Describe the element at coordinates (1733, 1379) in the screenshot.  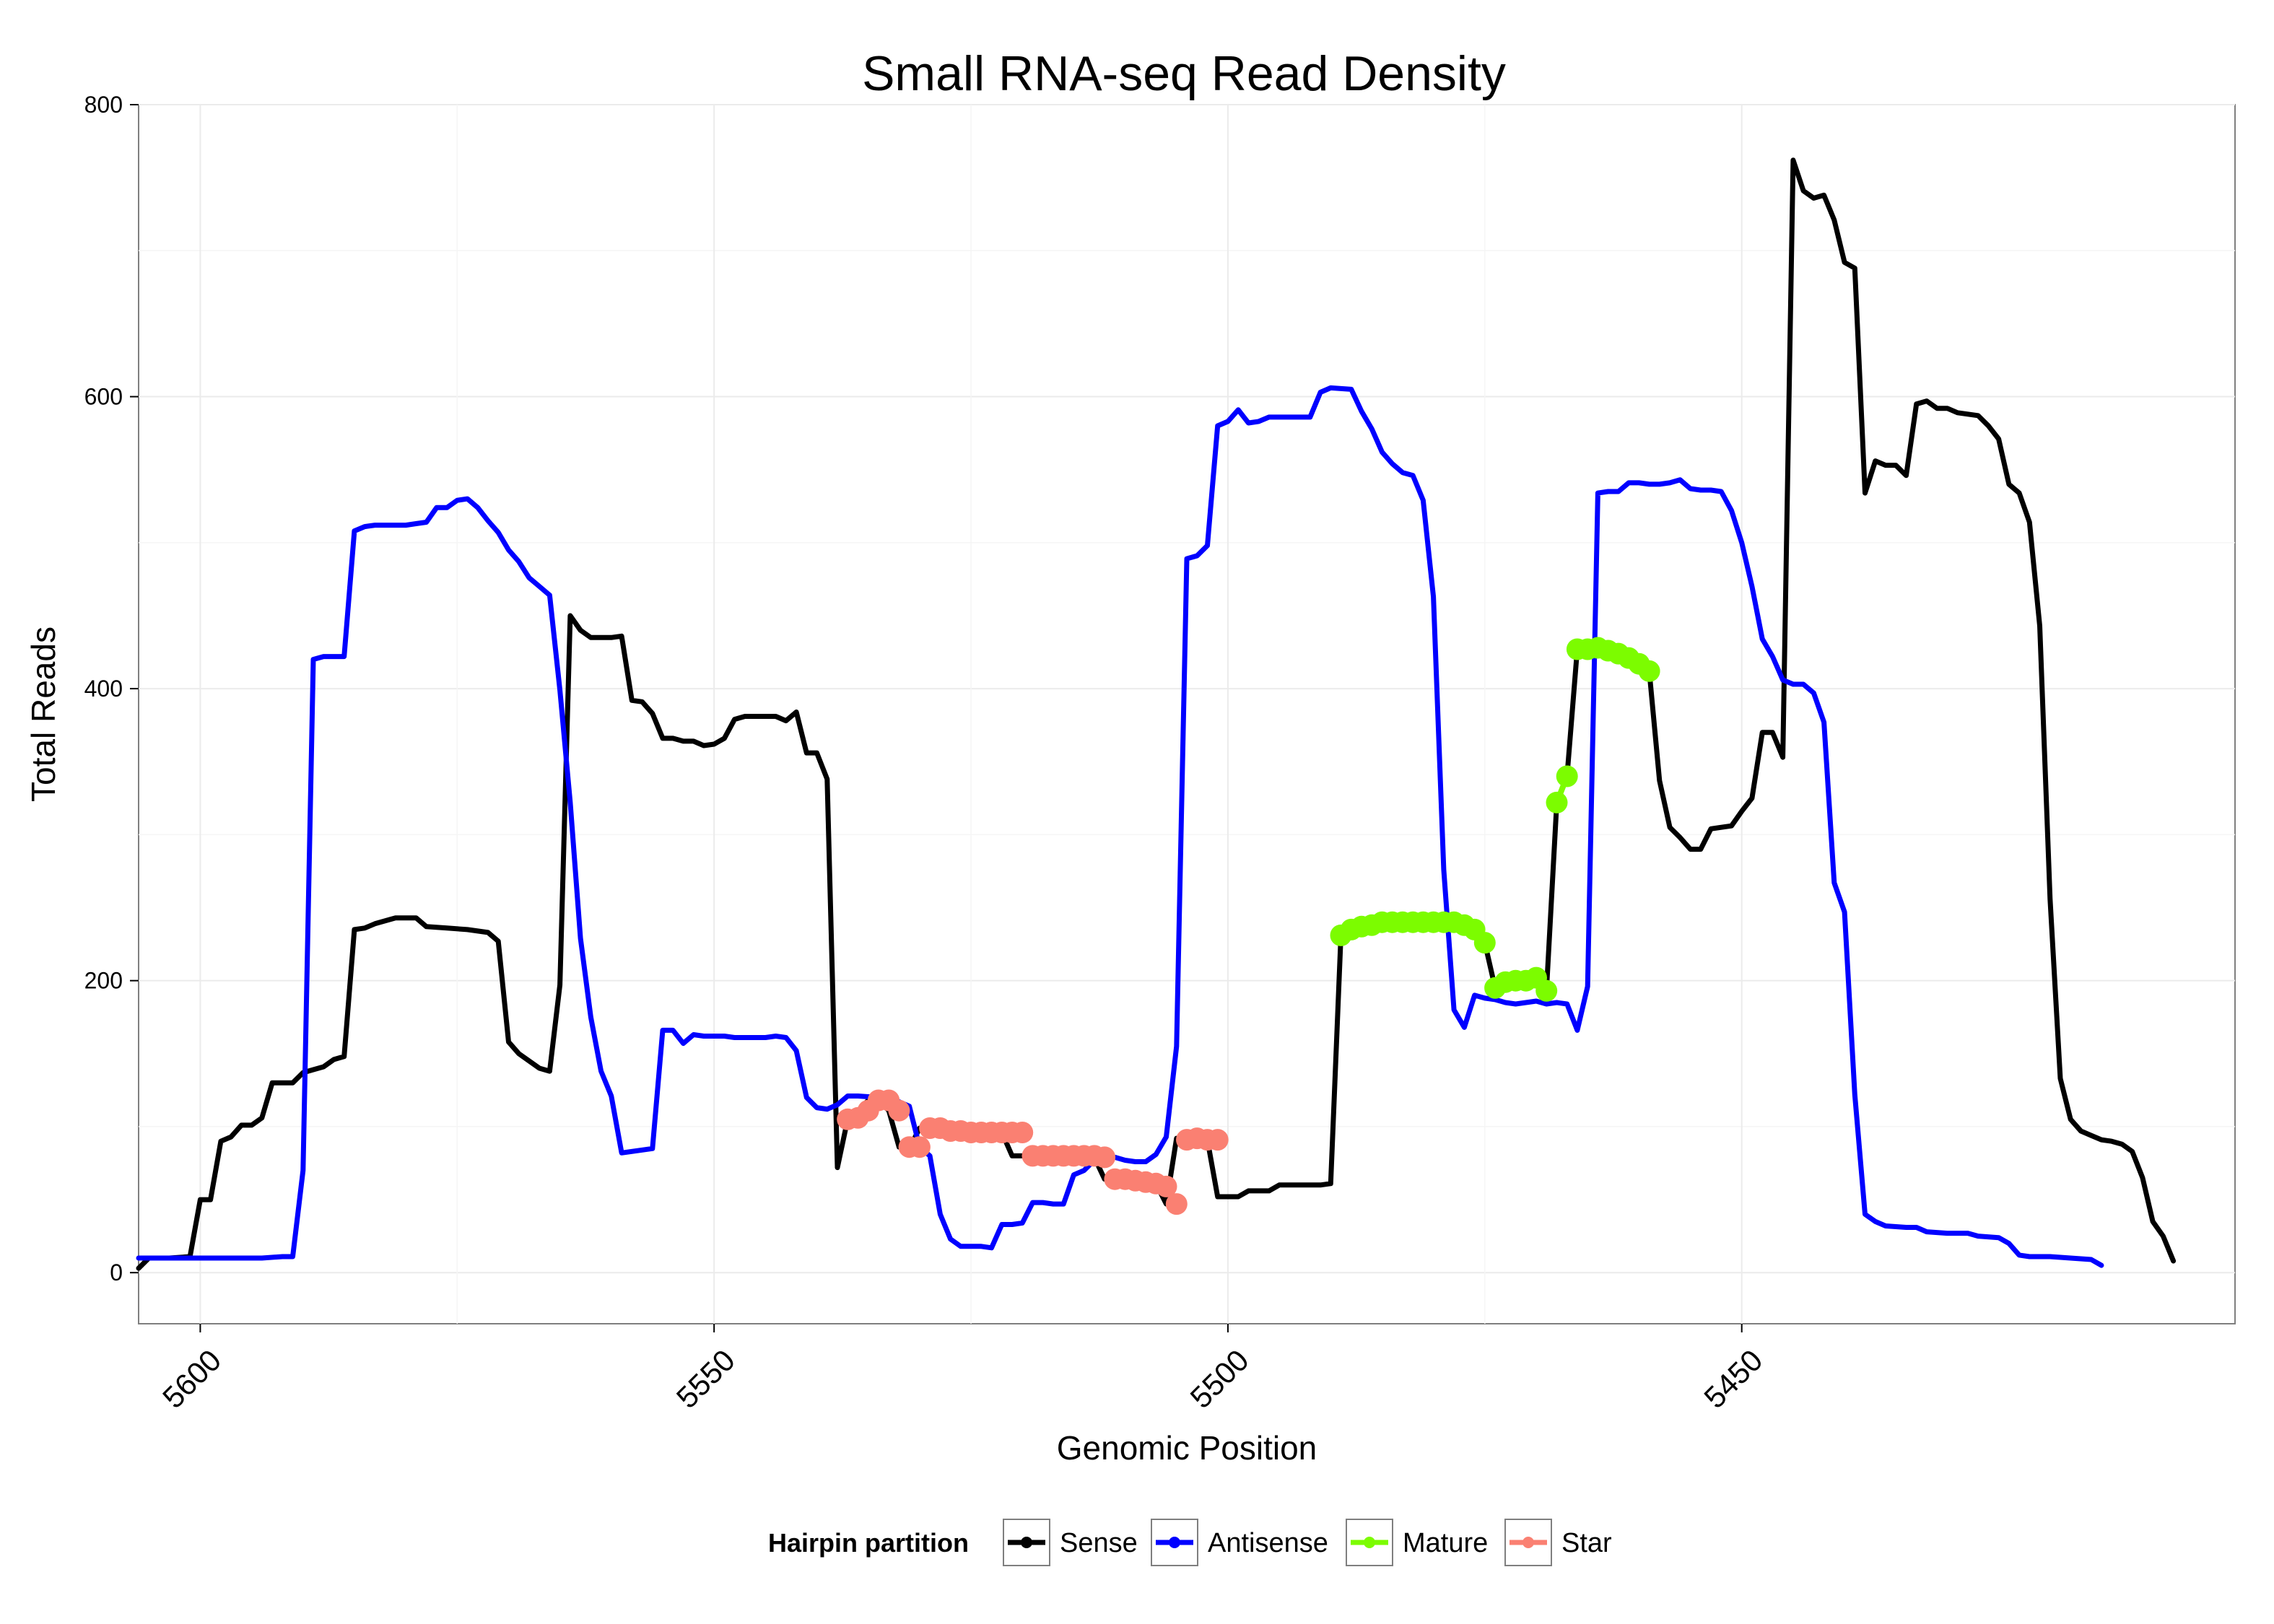
I see `x-tick-label: 5450` at that location.